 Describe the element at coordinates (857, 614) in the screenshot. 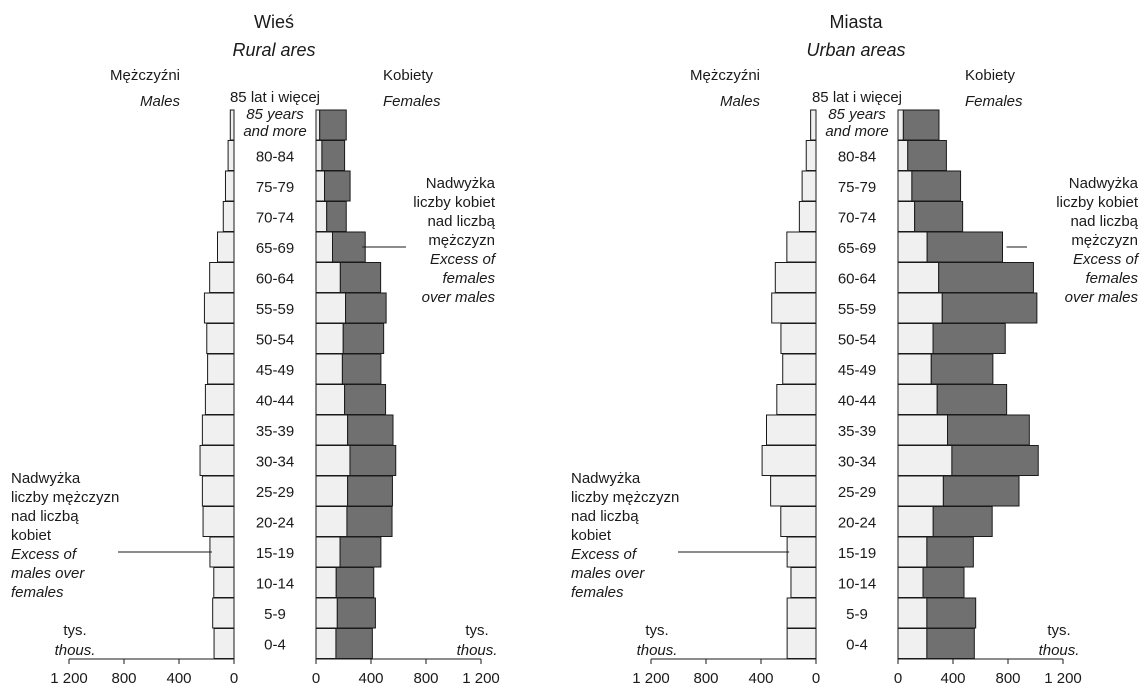

I see `age-label: 5-9` at that location.